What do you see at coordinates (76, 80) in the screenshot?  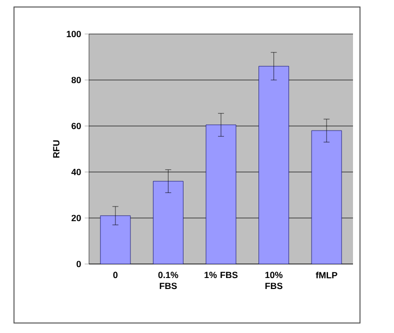 I see `y-tick-label: 80` at bounding box center [76, 80].